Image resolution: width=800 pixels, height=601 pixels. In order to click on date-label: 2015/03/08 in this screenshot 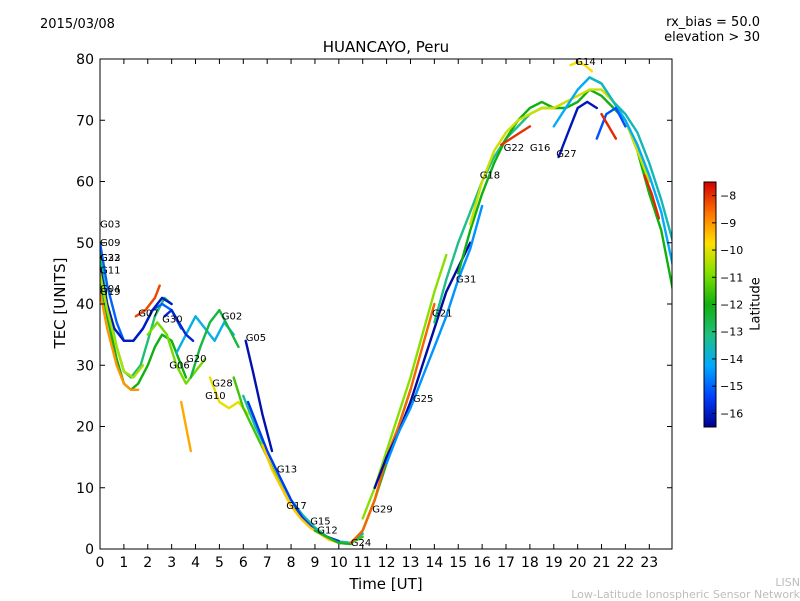, I will do `click(77, 24)`.